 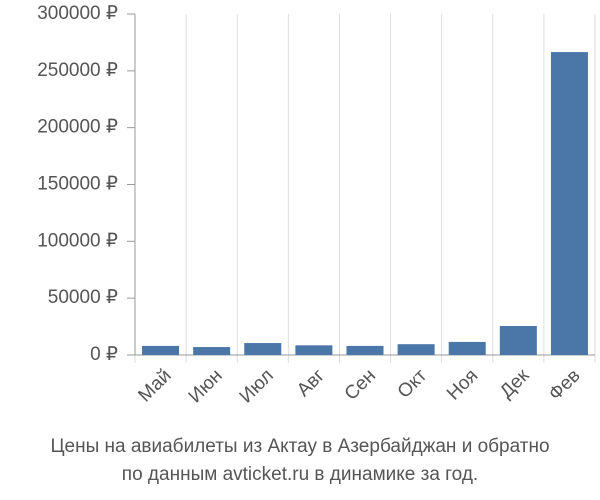 I want to click on y-tick-label: 300000 ₽, so click(x=77, y=13).